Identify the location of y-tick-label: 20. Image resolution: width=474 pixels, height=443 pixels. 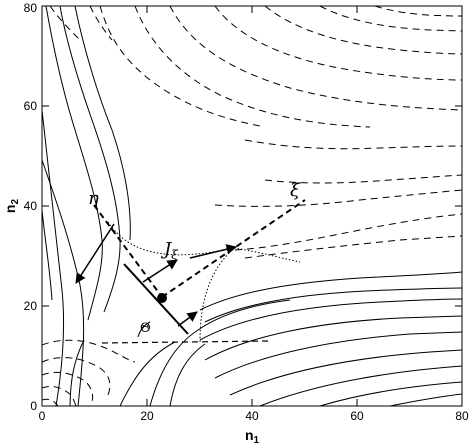
(31, 306).